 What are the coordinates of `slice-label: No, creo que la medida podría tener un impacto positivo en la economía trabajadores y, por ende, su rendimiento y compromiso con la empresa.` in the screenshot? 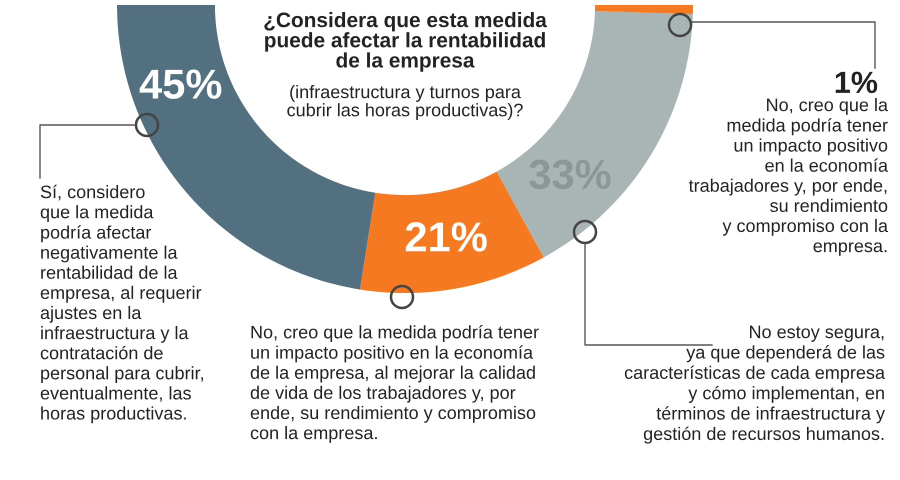 It's located at (788, 177).